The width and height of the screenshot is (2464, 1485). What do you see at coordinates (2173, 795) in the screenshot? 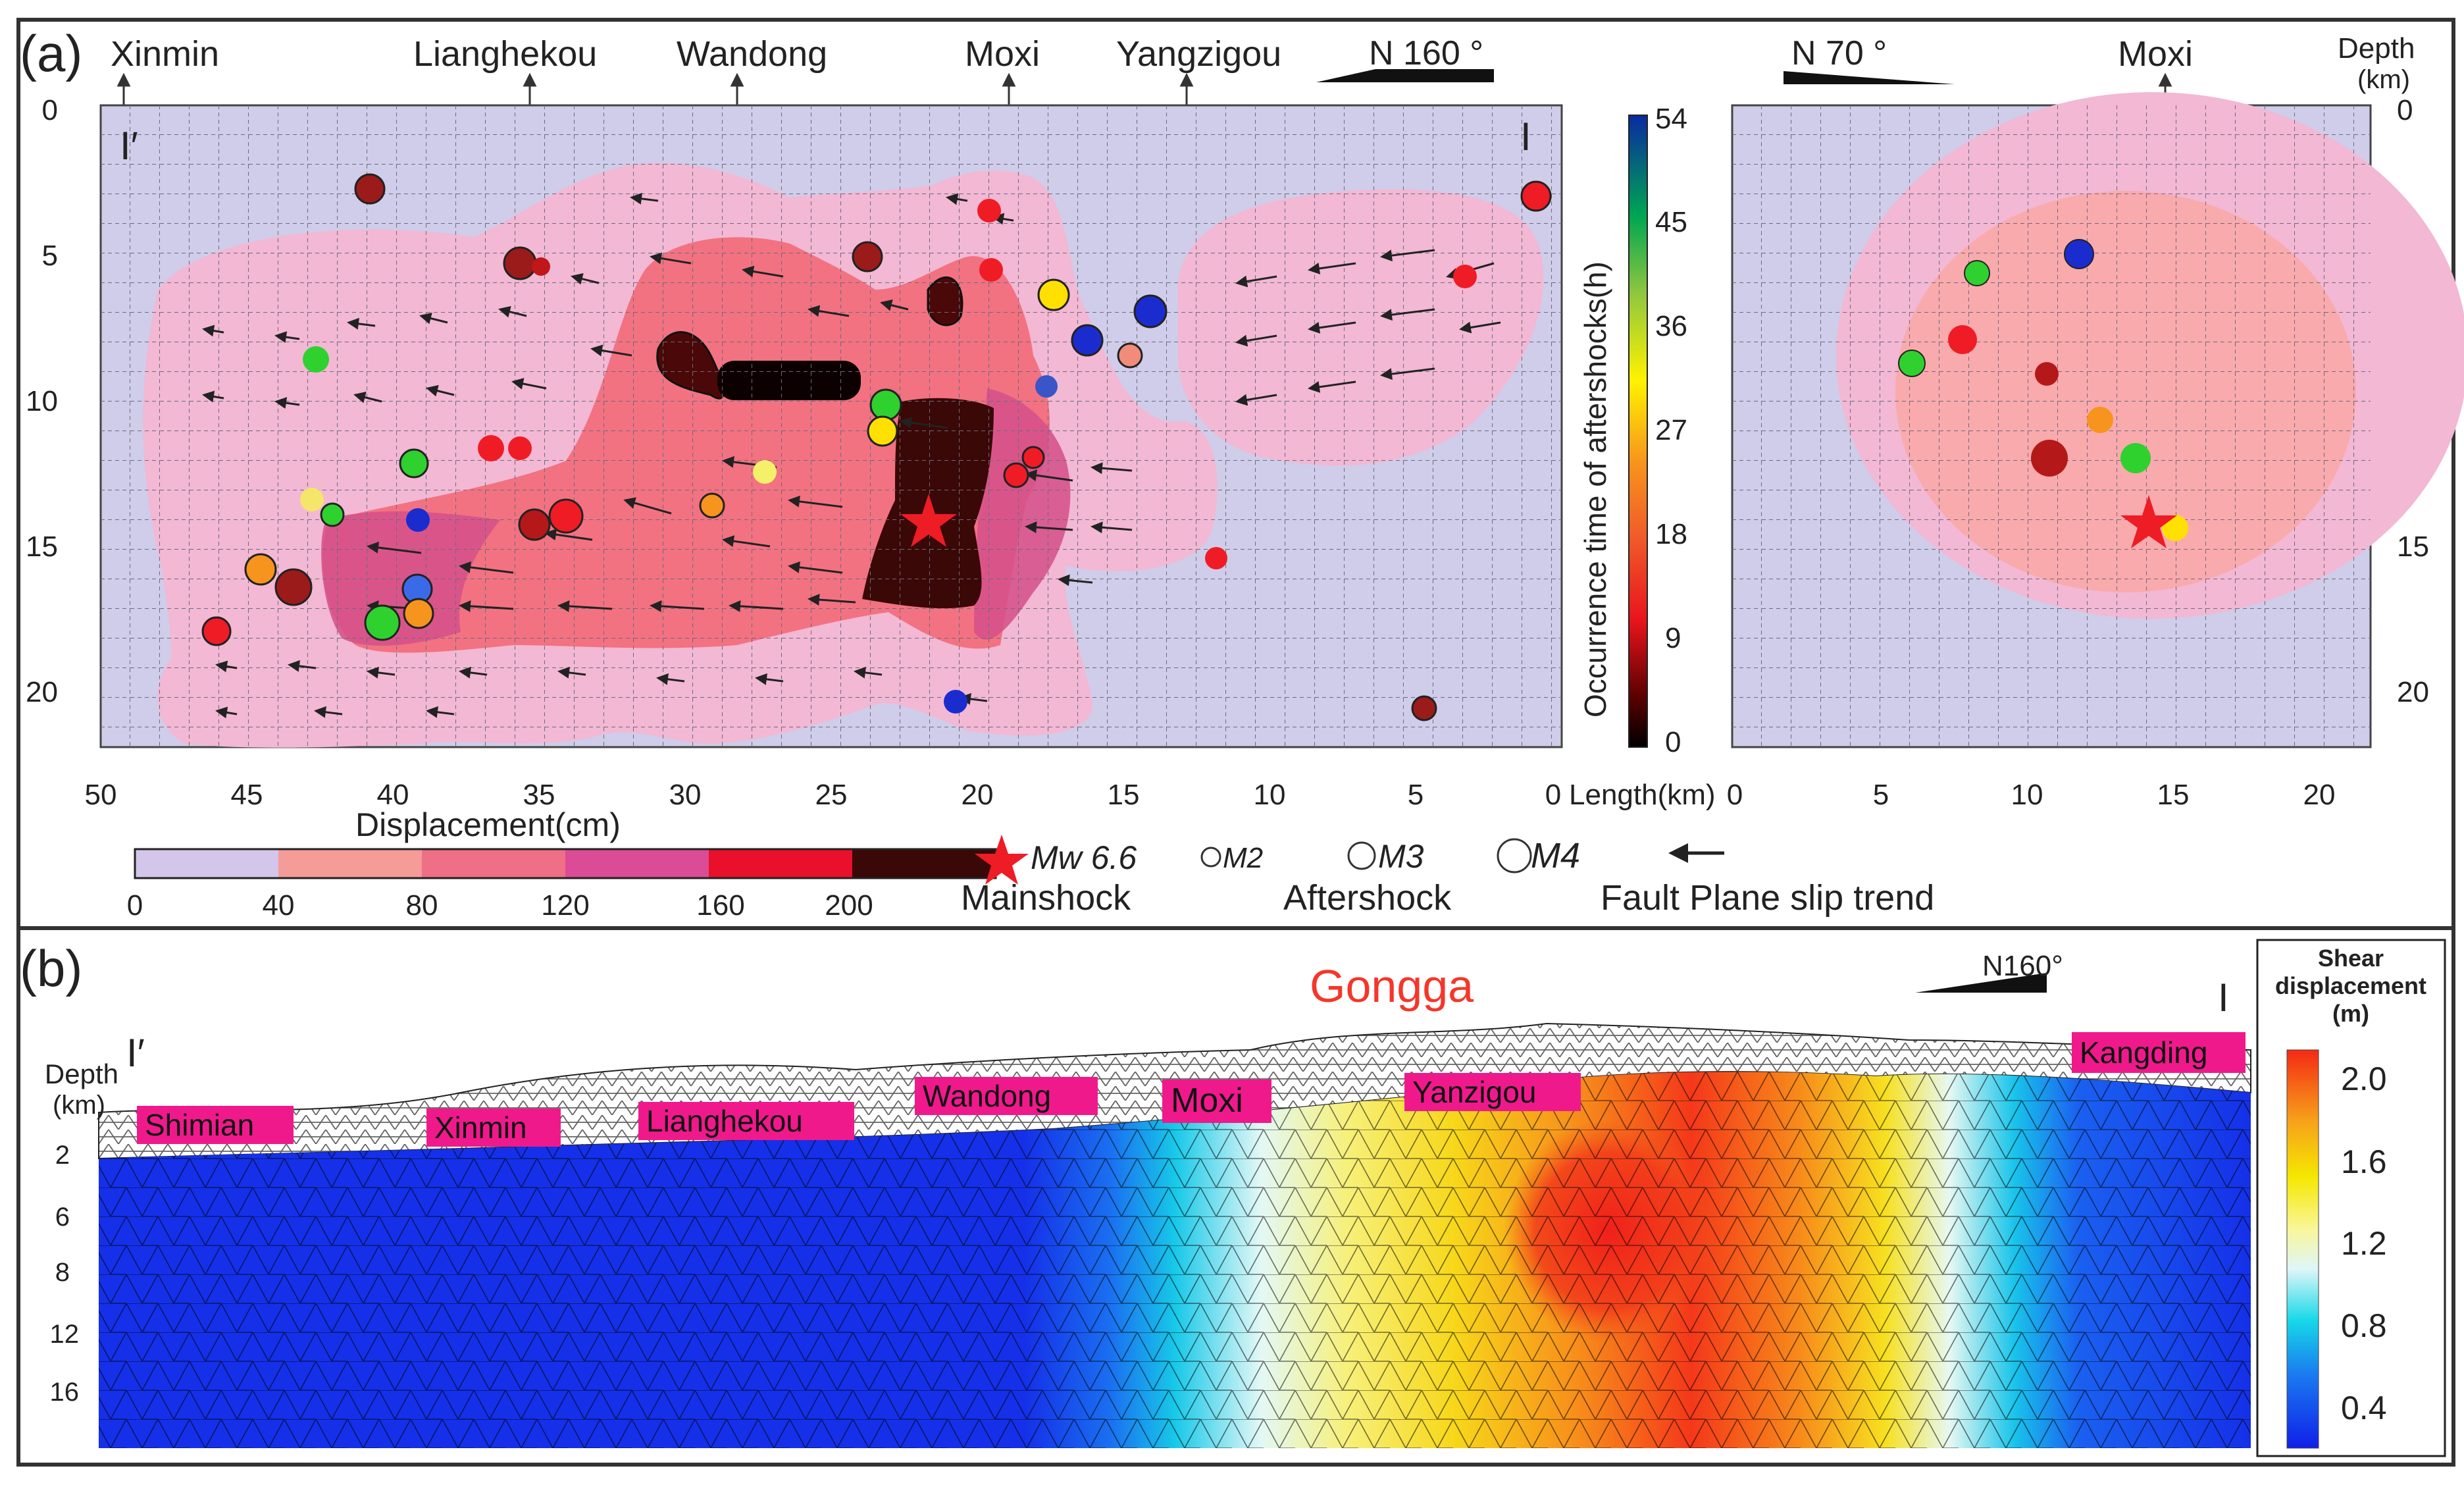
I see `x-tick: 15` at bounding box center [2173, 795].